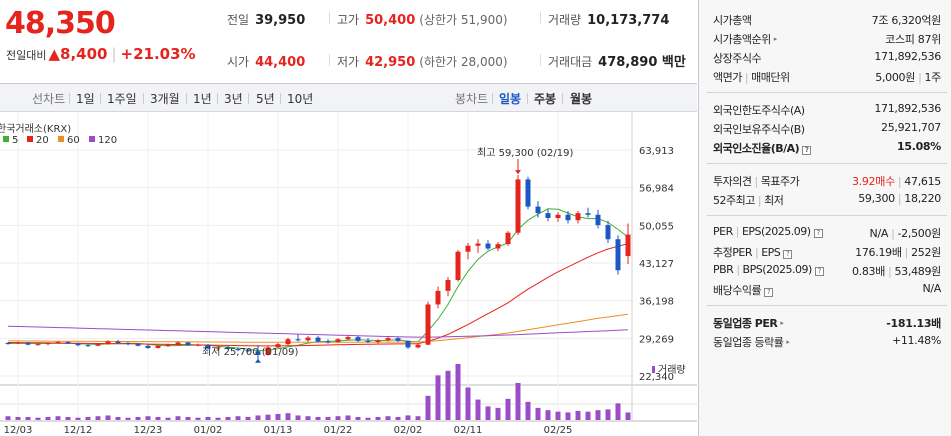 This screenshot has width=951, height=436. What do you see at coordinates (732, 252) in the screenshot?
I see `est-per-label: 추정PER` at bounding box center [732, 252].